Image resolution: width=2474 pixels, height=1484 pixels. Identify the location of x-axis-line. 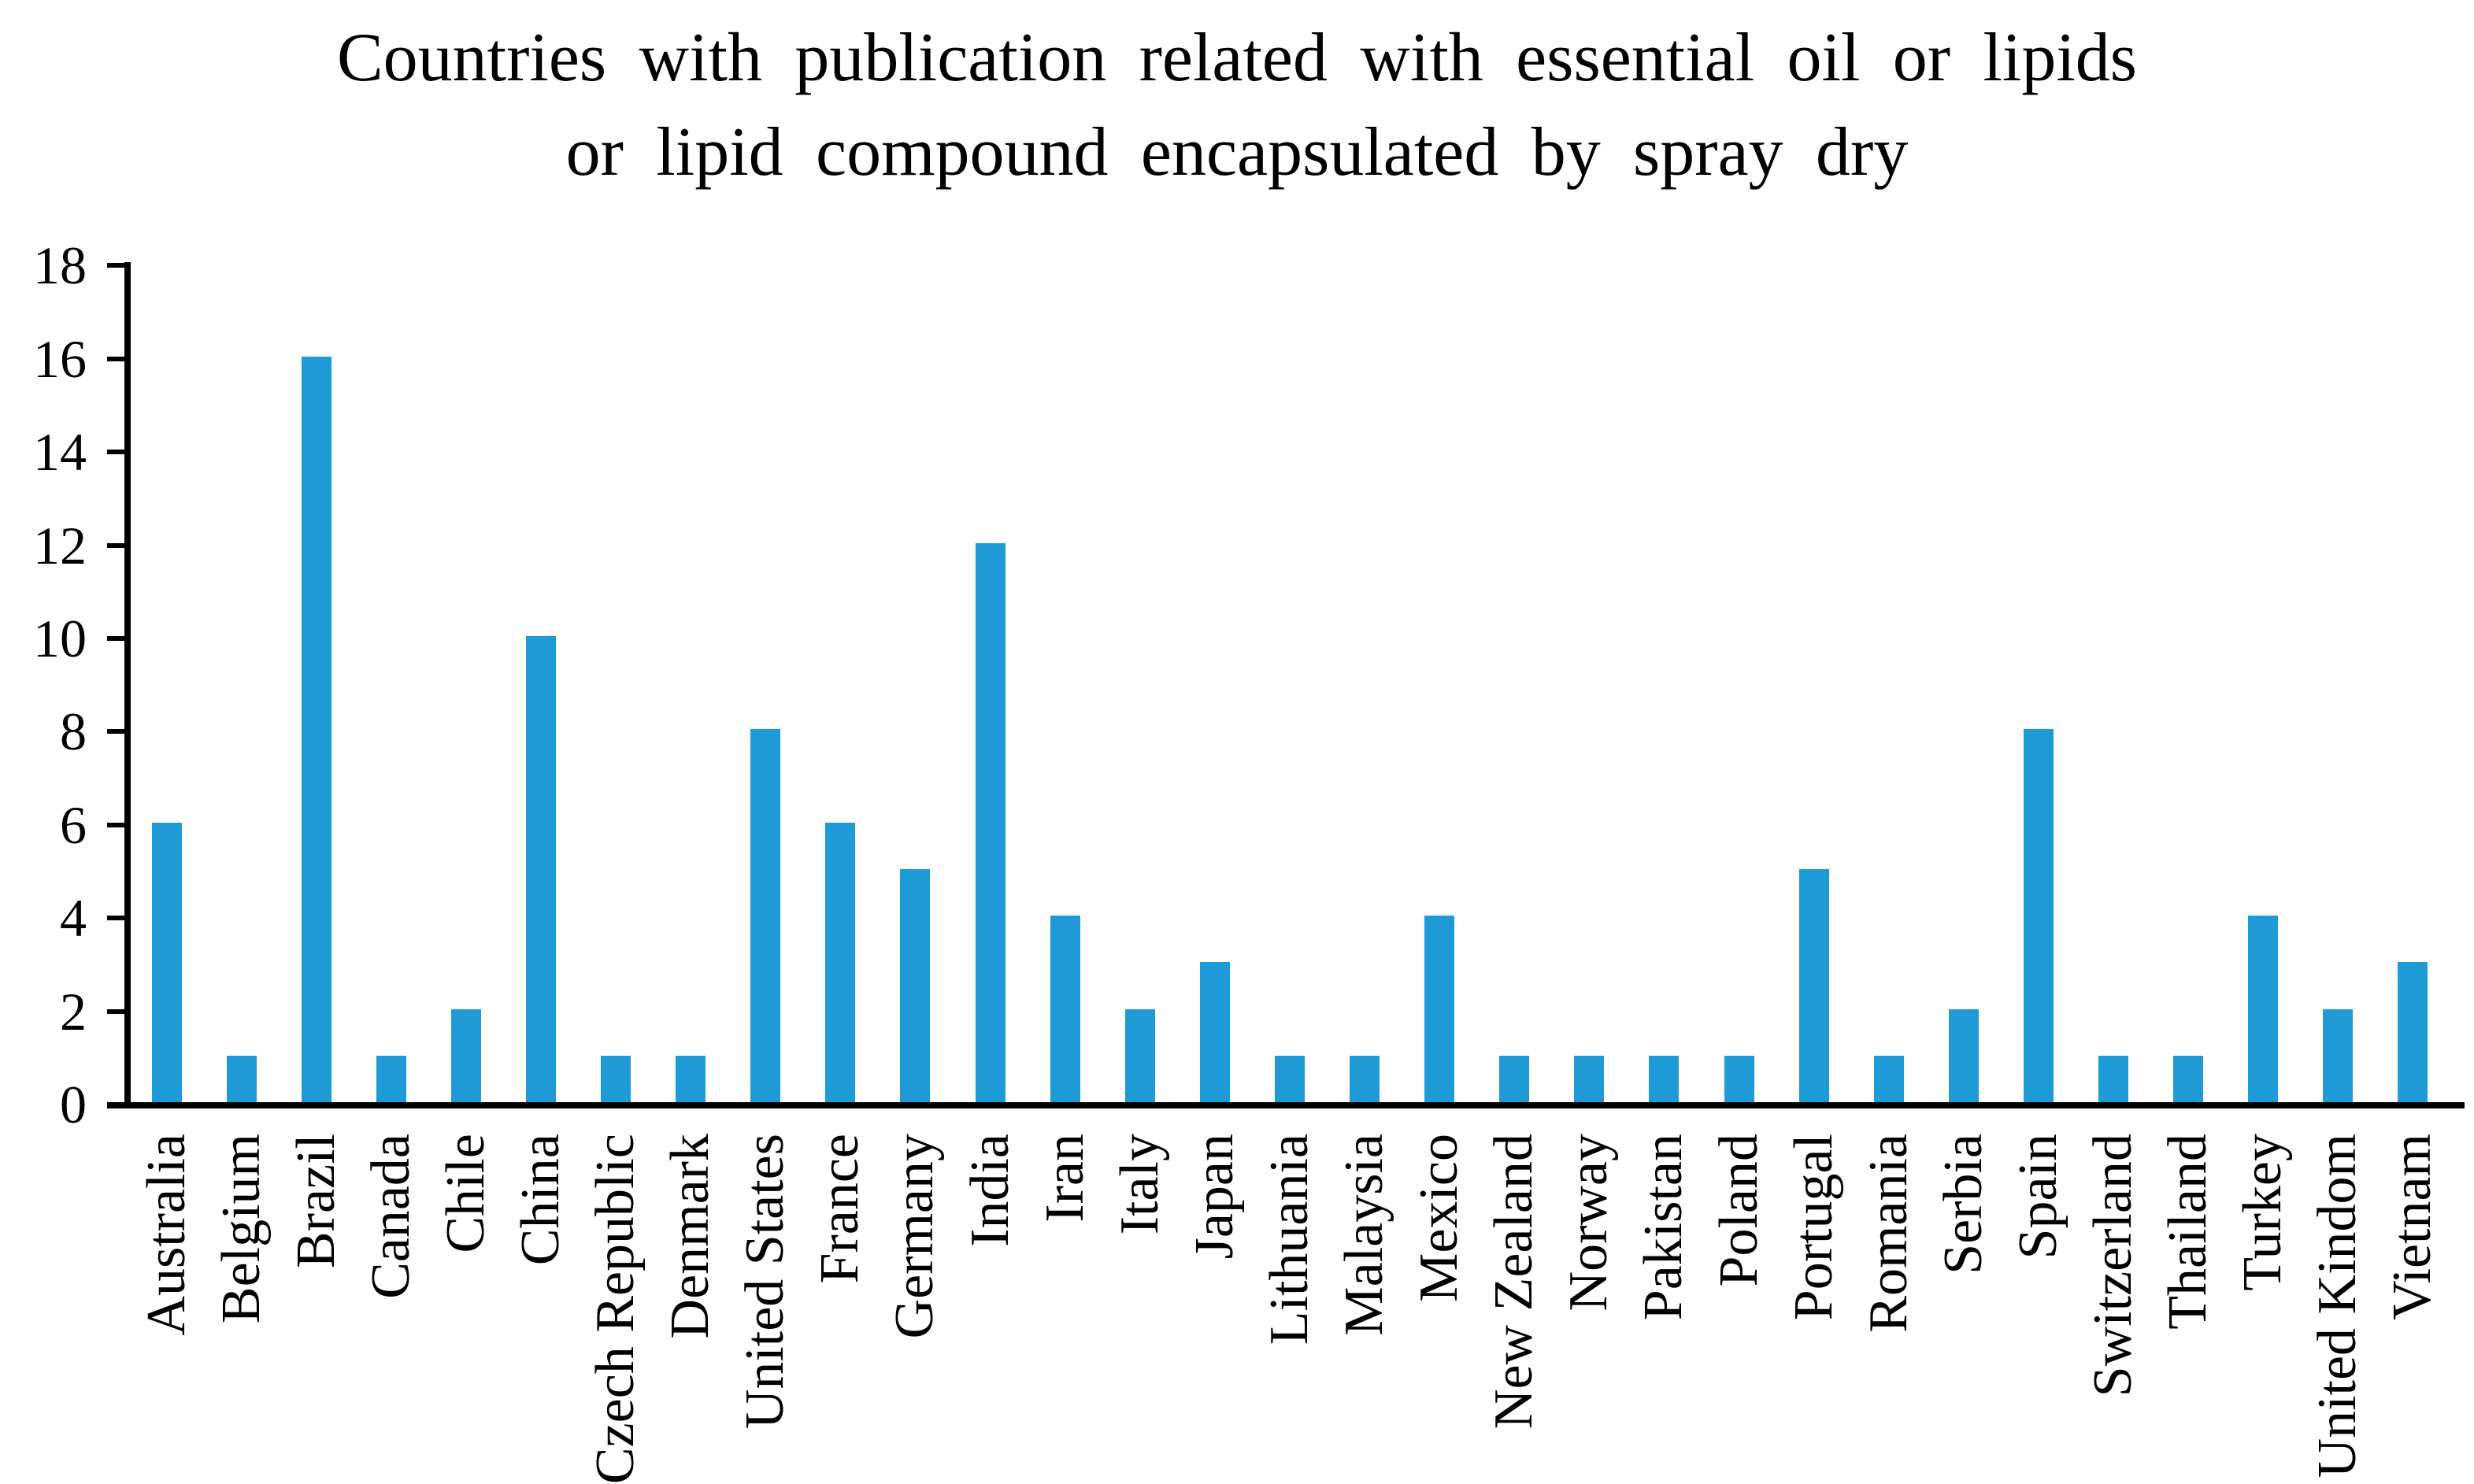
(1286, 1105).